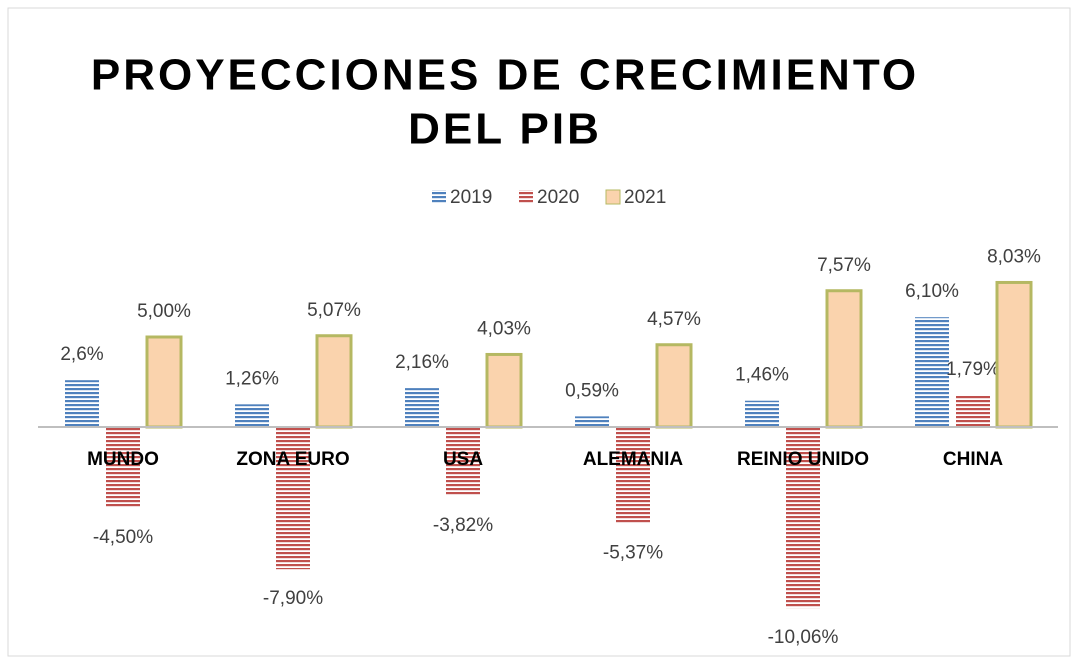 The width and height of the screenshot is (1078, 663). What do you see at coordinates (973, 459) in the screenshot?
I see `x-tick-label: CHINA` at bounding box center [973, 459].